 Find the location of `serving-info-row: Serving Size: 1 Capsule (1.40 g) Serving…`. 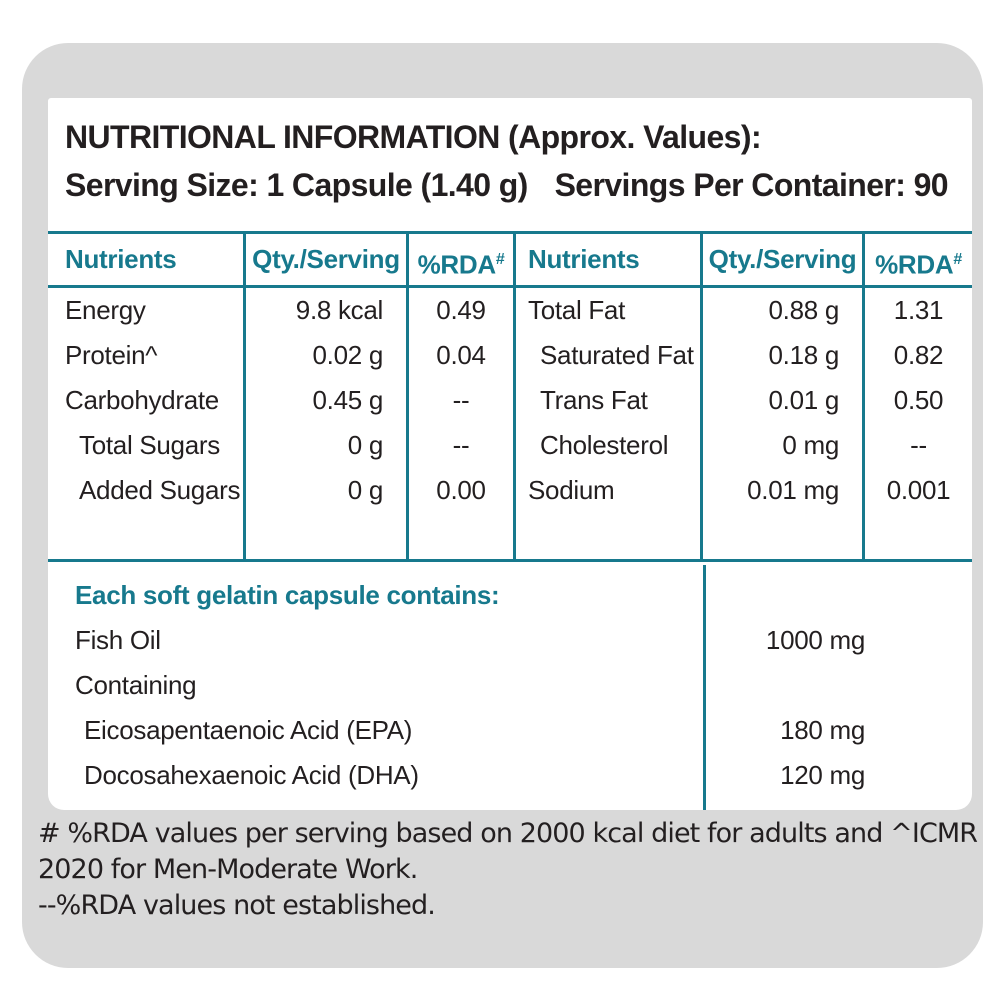

serving-info-row: Serving Size: 1 Capsule (1.40 g) Serving… is located at coordinates (507, 185).